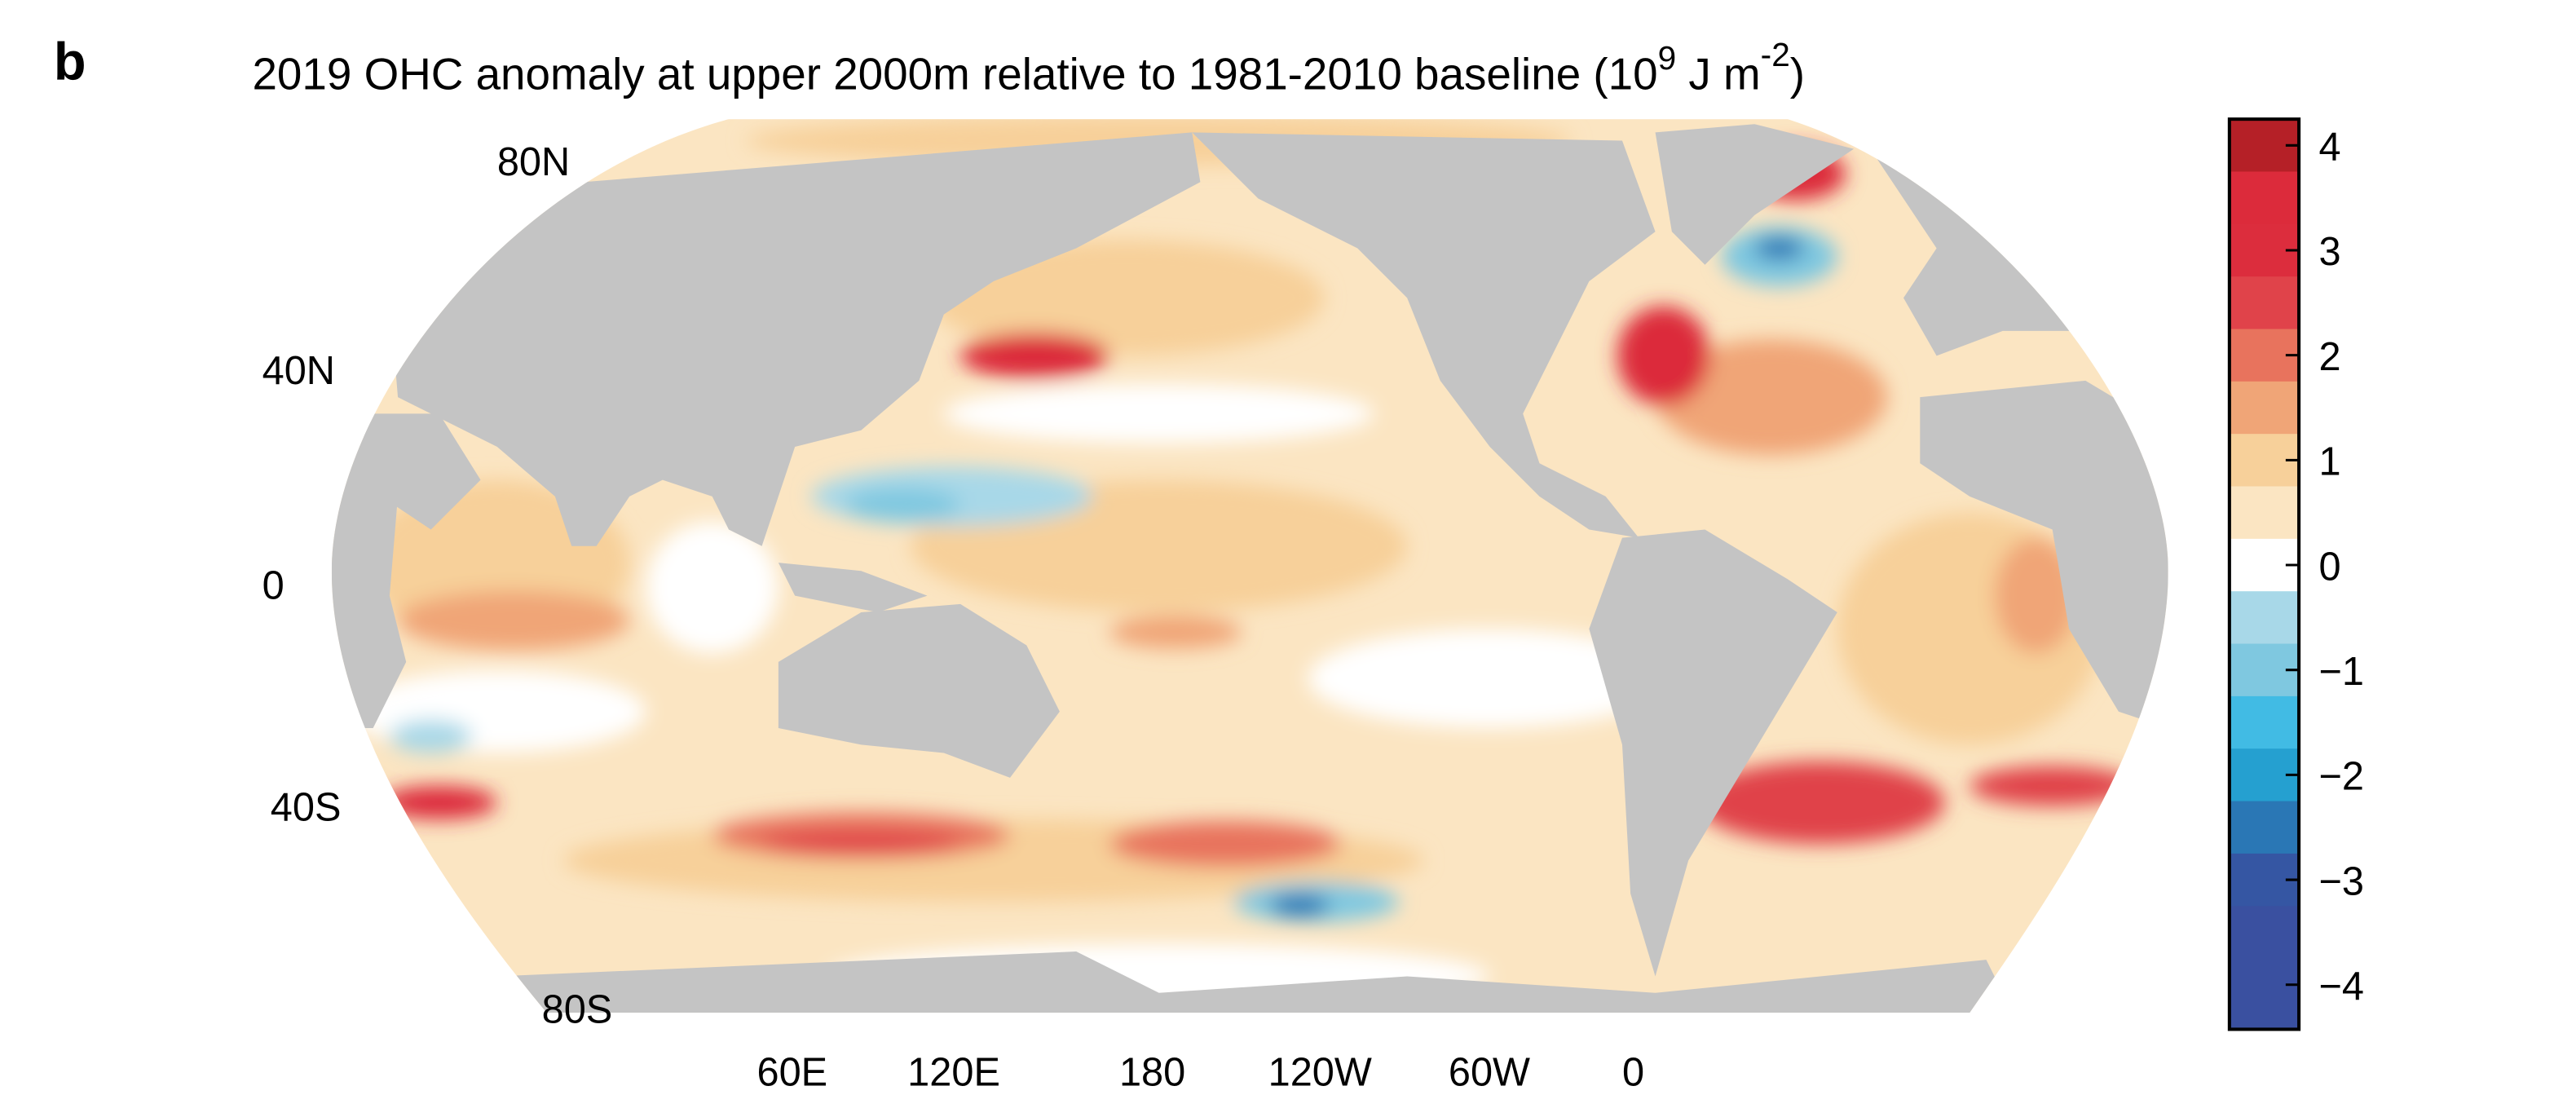 Image resolution: width=2576 pixels, height=1117 pixels. I want to click on lon-label-180: 180, so click(1152, 1072).